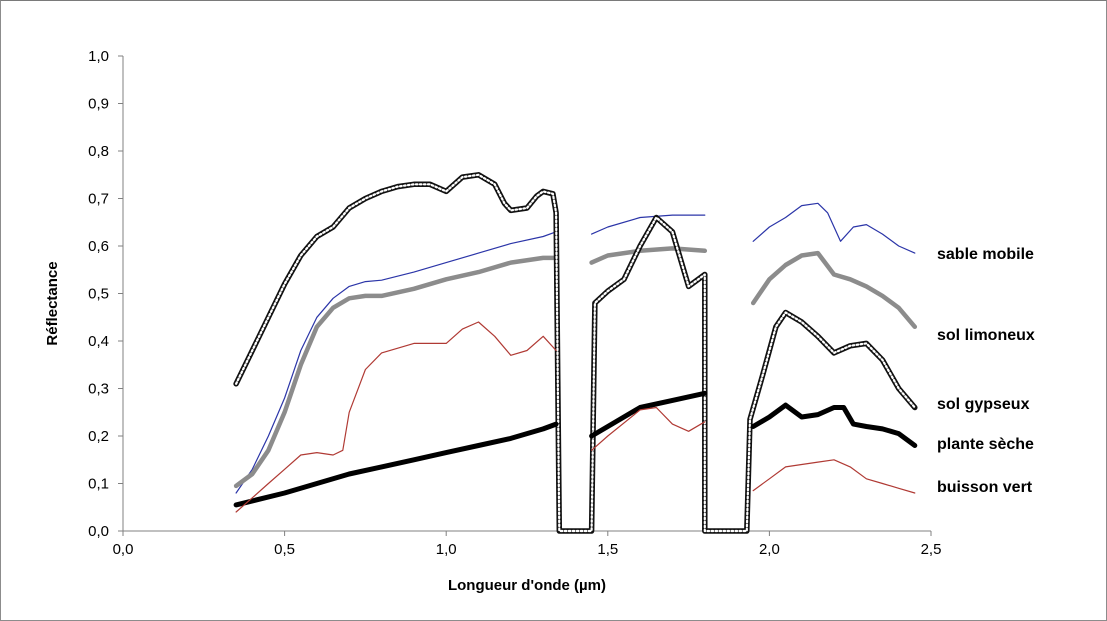 This screenshot has height=621, width=1107. I want to click on y-tick-label: 0,2, so click(98, 436).